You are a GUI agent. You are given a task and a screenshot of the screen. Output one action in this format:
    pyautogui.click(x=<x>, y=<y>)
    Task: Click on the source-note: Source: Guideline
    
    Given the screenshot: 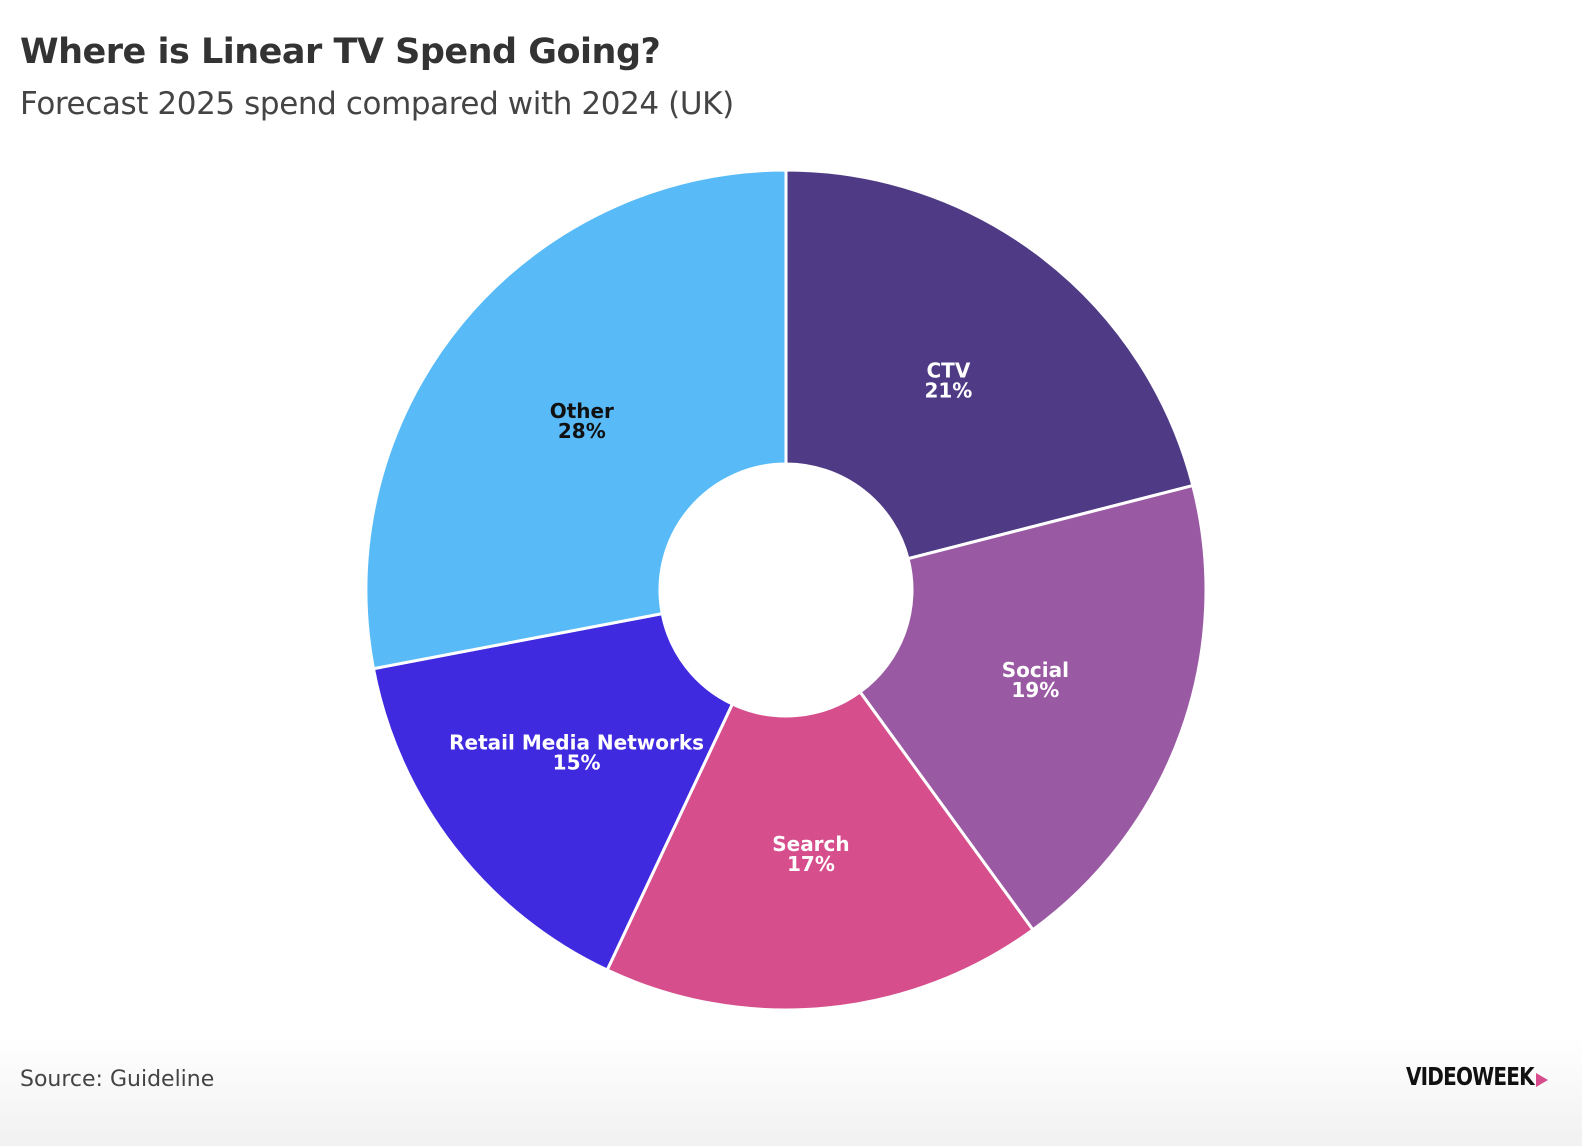 What is the action you would take?
    pyautogui.click(x=117, y=1079)
    